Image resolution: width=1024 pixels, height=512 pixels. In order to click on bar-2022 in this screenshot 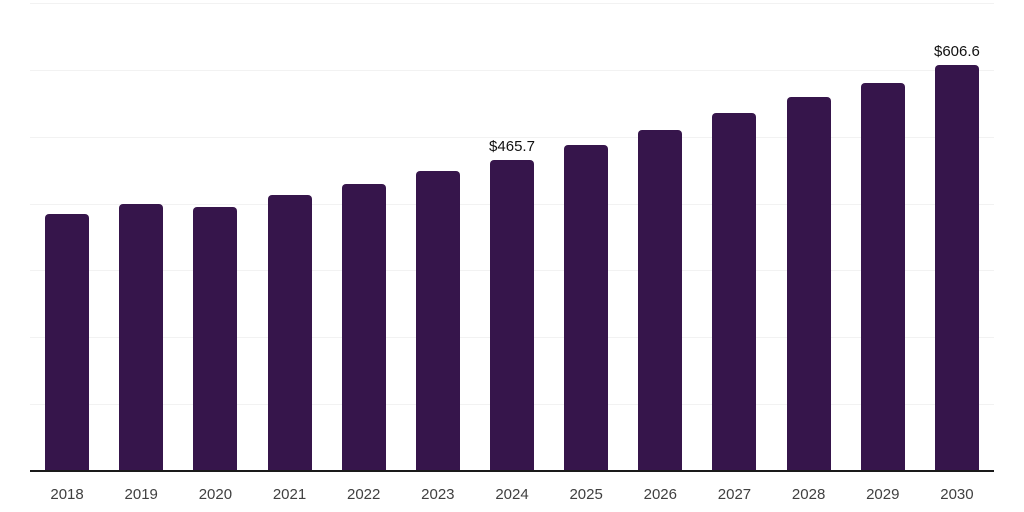, I will do `click(364, 327)`.